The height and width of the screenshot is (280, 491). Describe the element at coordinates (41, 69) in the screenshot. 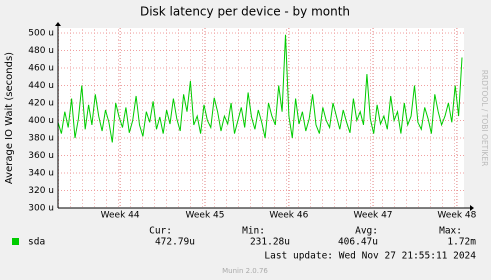

I see `y-tick-label: 460 u` at that location.